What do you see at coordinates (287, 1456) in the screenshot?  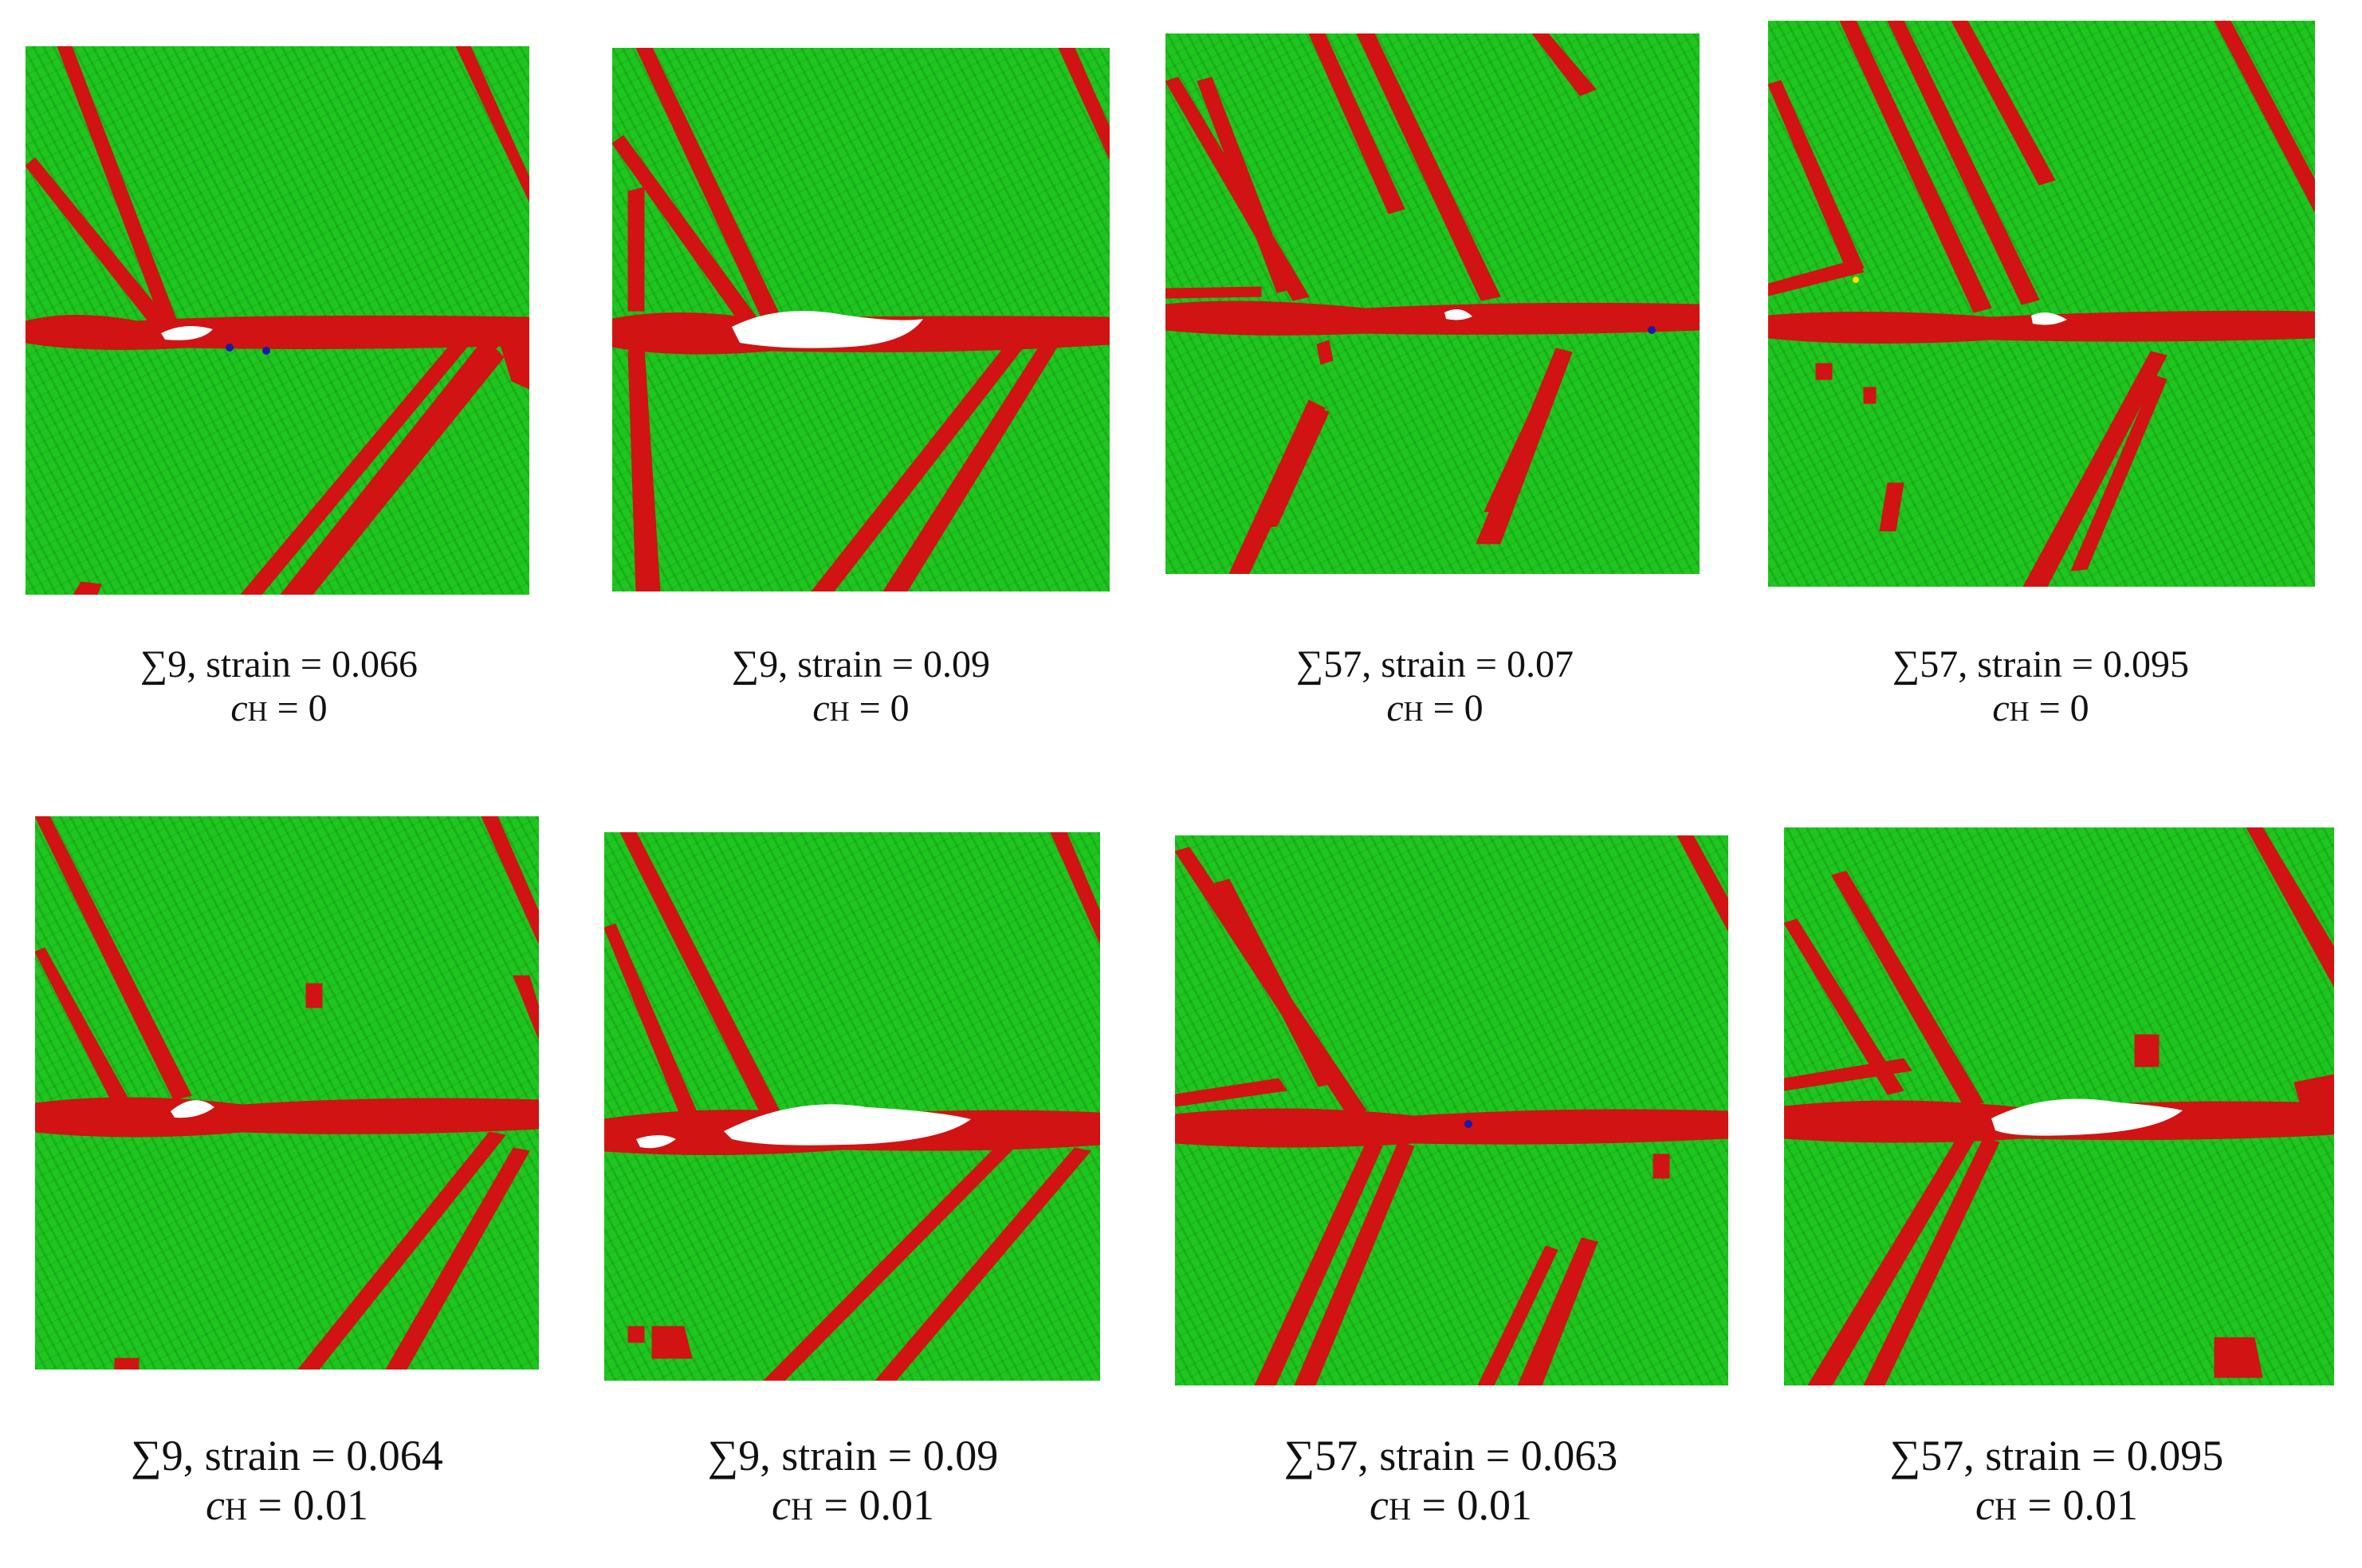 I see `caption-sigma-strain: ∑9, strain = 0.064` at bounding box center [287, 1456].